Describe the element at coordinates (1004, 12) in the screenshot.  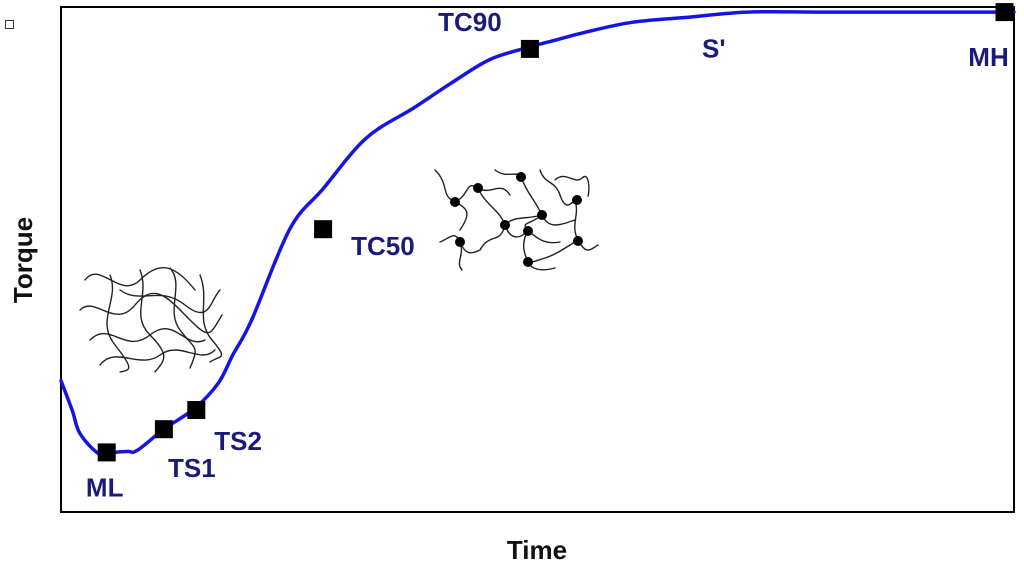
I see `marker-mh` at that location.